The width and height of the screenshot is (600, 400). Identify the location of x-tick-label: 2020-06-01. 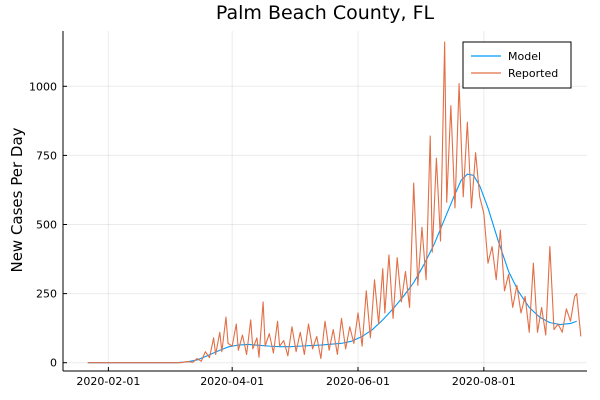
(358, 381).